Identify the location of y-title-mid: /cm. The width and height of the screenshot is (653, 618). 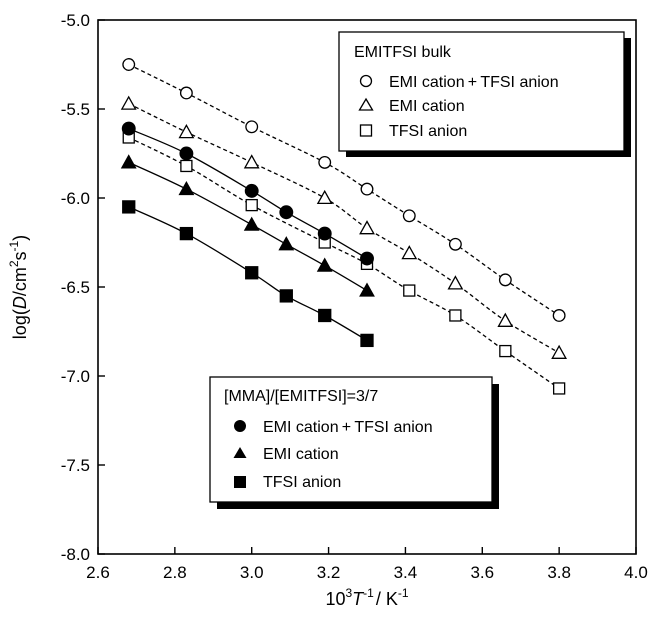
(20, 281).